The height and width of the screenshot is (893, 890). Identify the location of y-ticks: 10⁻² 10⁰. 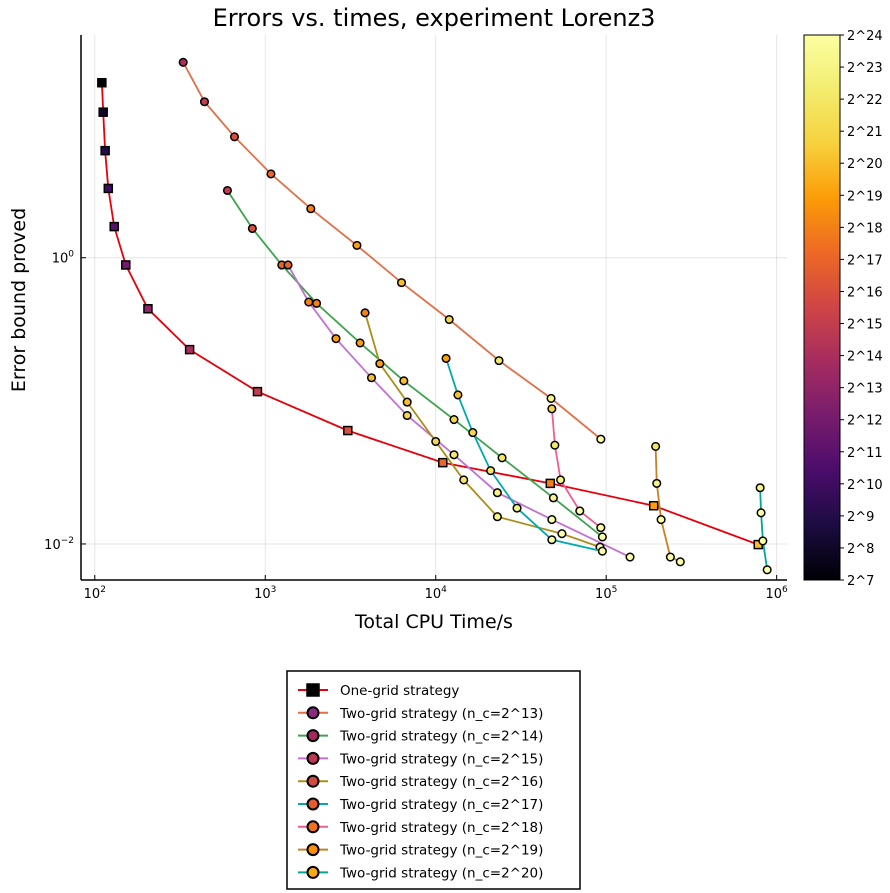
(65, 401).